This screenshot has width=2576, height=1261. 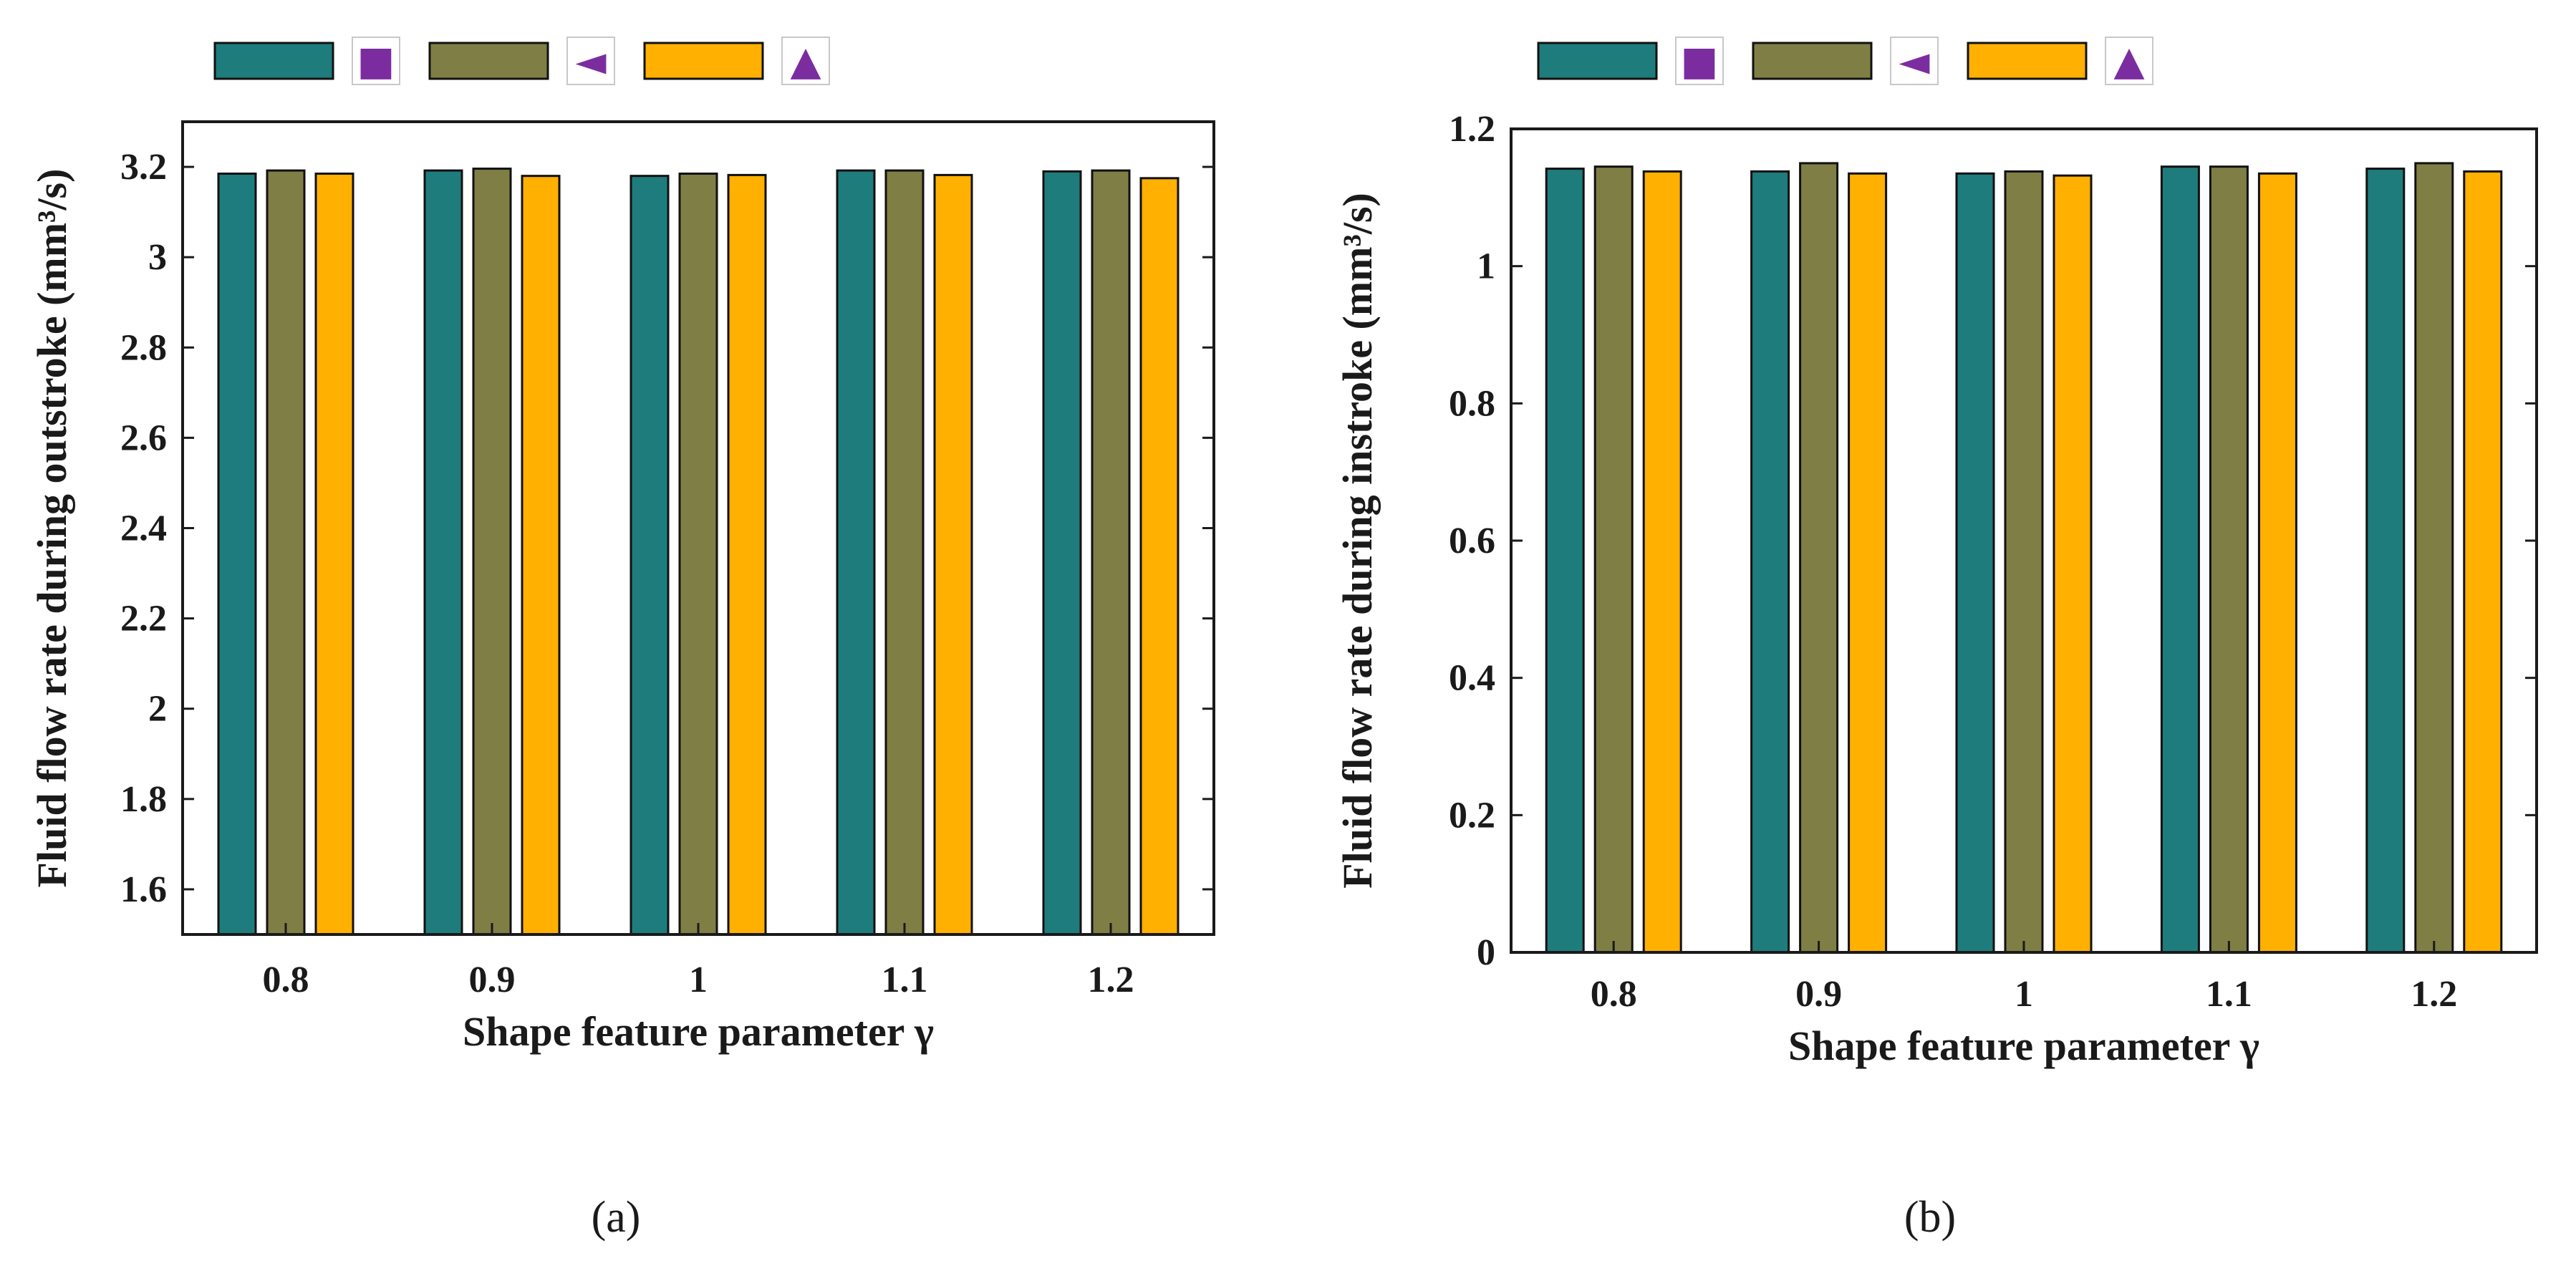 What do you see at coordinates (143, 437) in the screenshot?
I see `y-tick-label: 2.6` at bounding box center [143, 437].